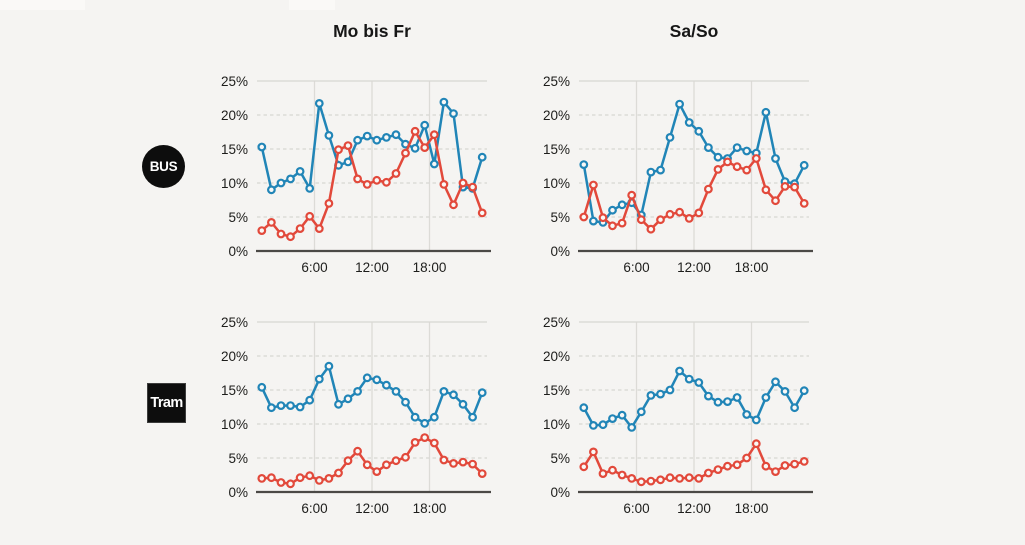 Image resolution: width=1025 pixels, height=545 pixels. What do you see at coordinates (372, 31) in the screenshot?
I see `column-title-weekday: Mo bis Fr` at bounding box center [372, 31].